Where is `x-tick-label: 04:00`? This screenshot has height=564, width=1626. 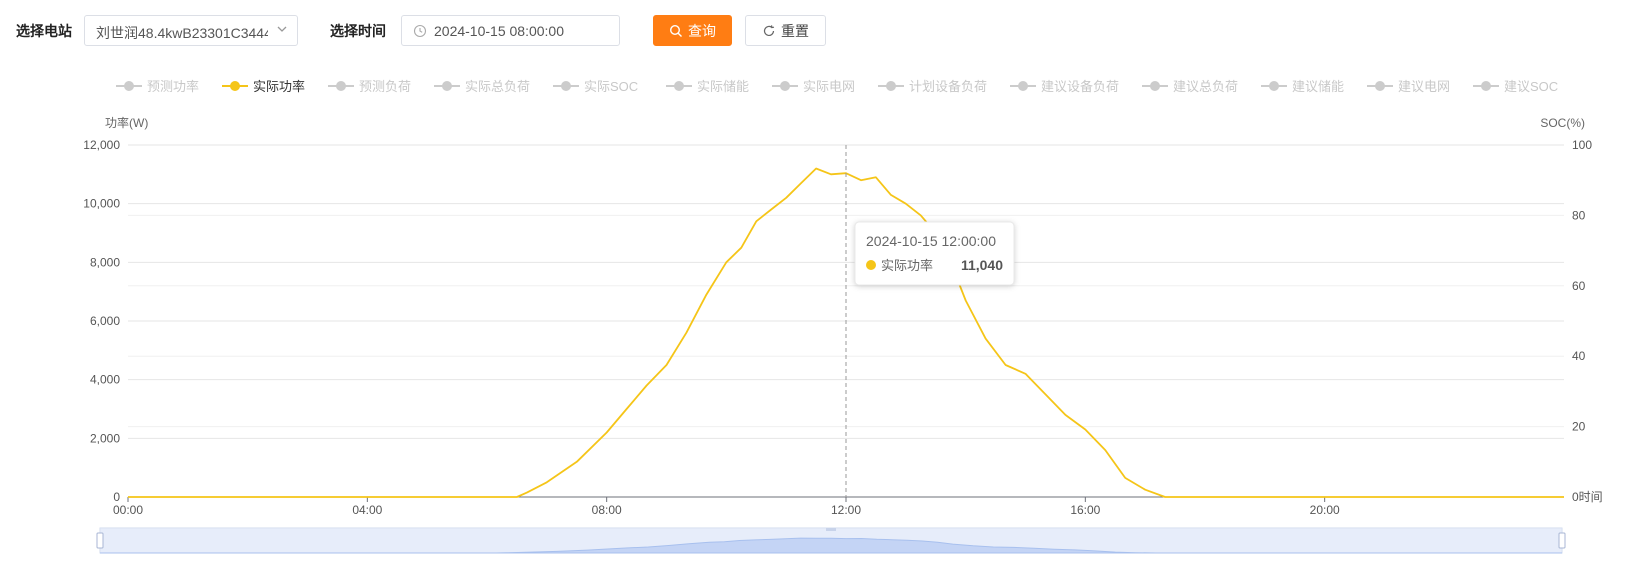 x-tick-label: 04:00 is located at coordinates (367, 510).